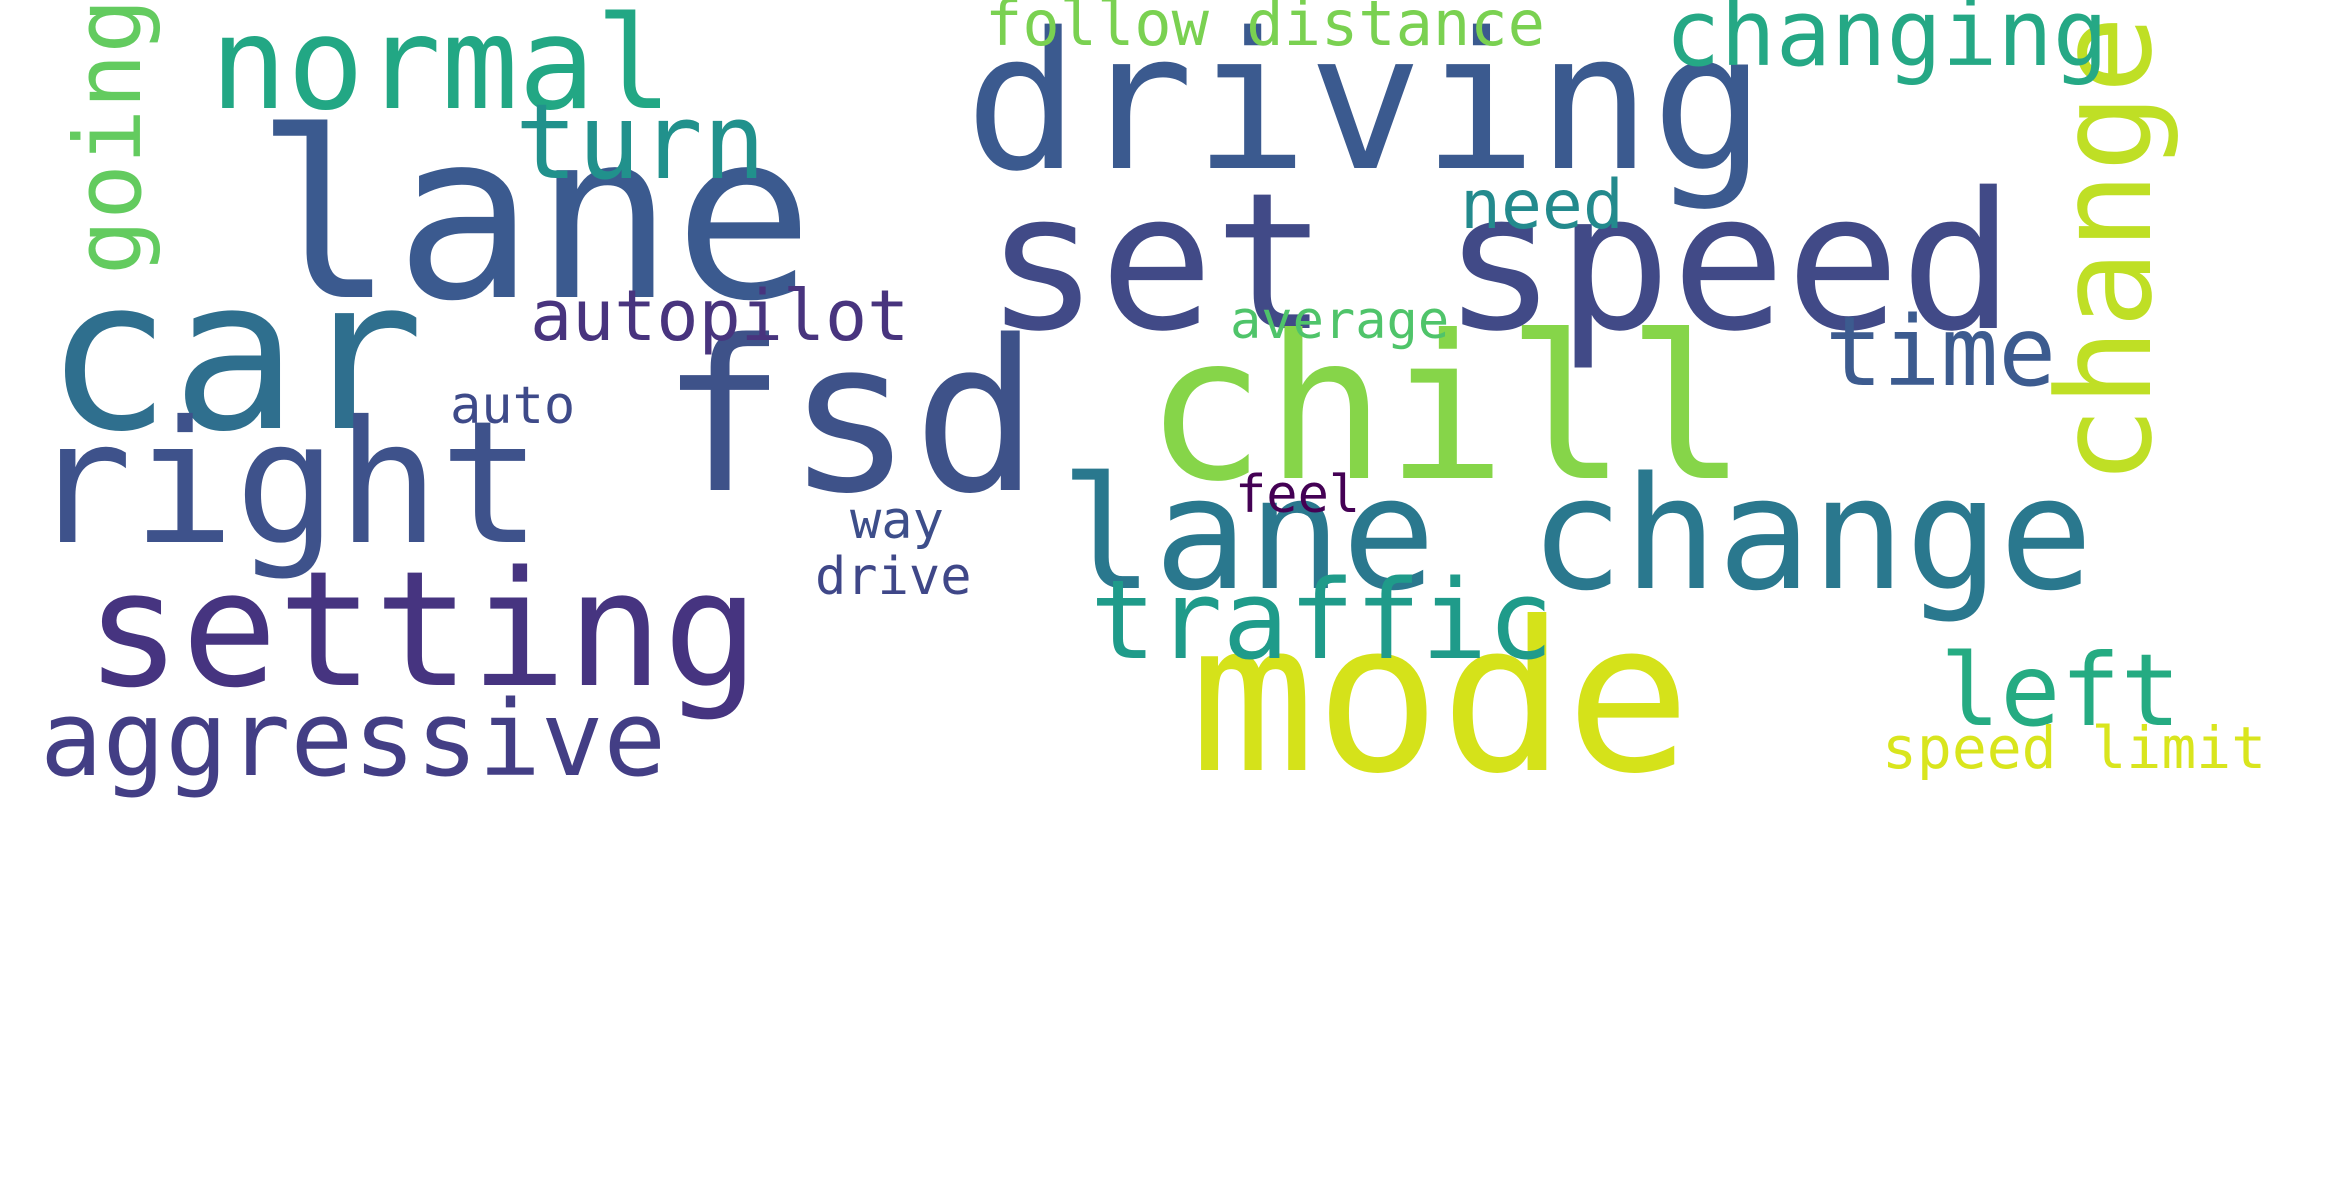 The height and width of the screenshot is (1182, 2345). What do you see at coordinates (1446, 409) in the screenshot?
I see `word-chill: chill` at bounding box center [1446, 409].